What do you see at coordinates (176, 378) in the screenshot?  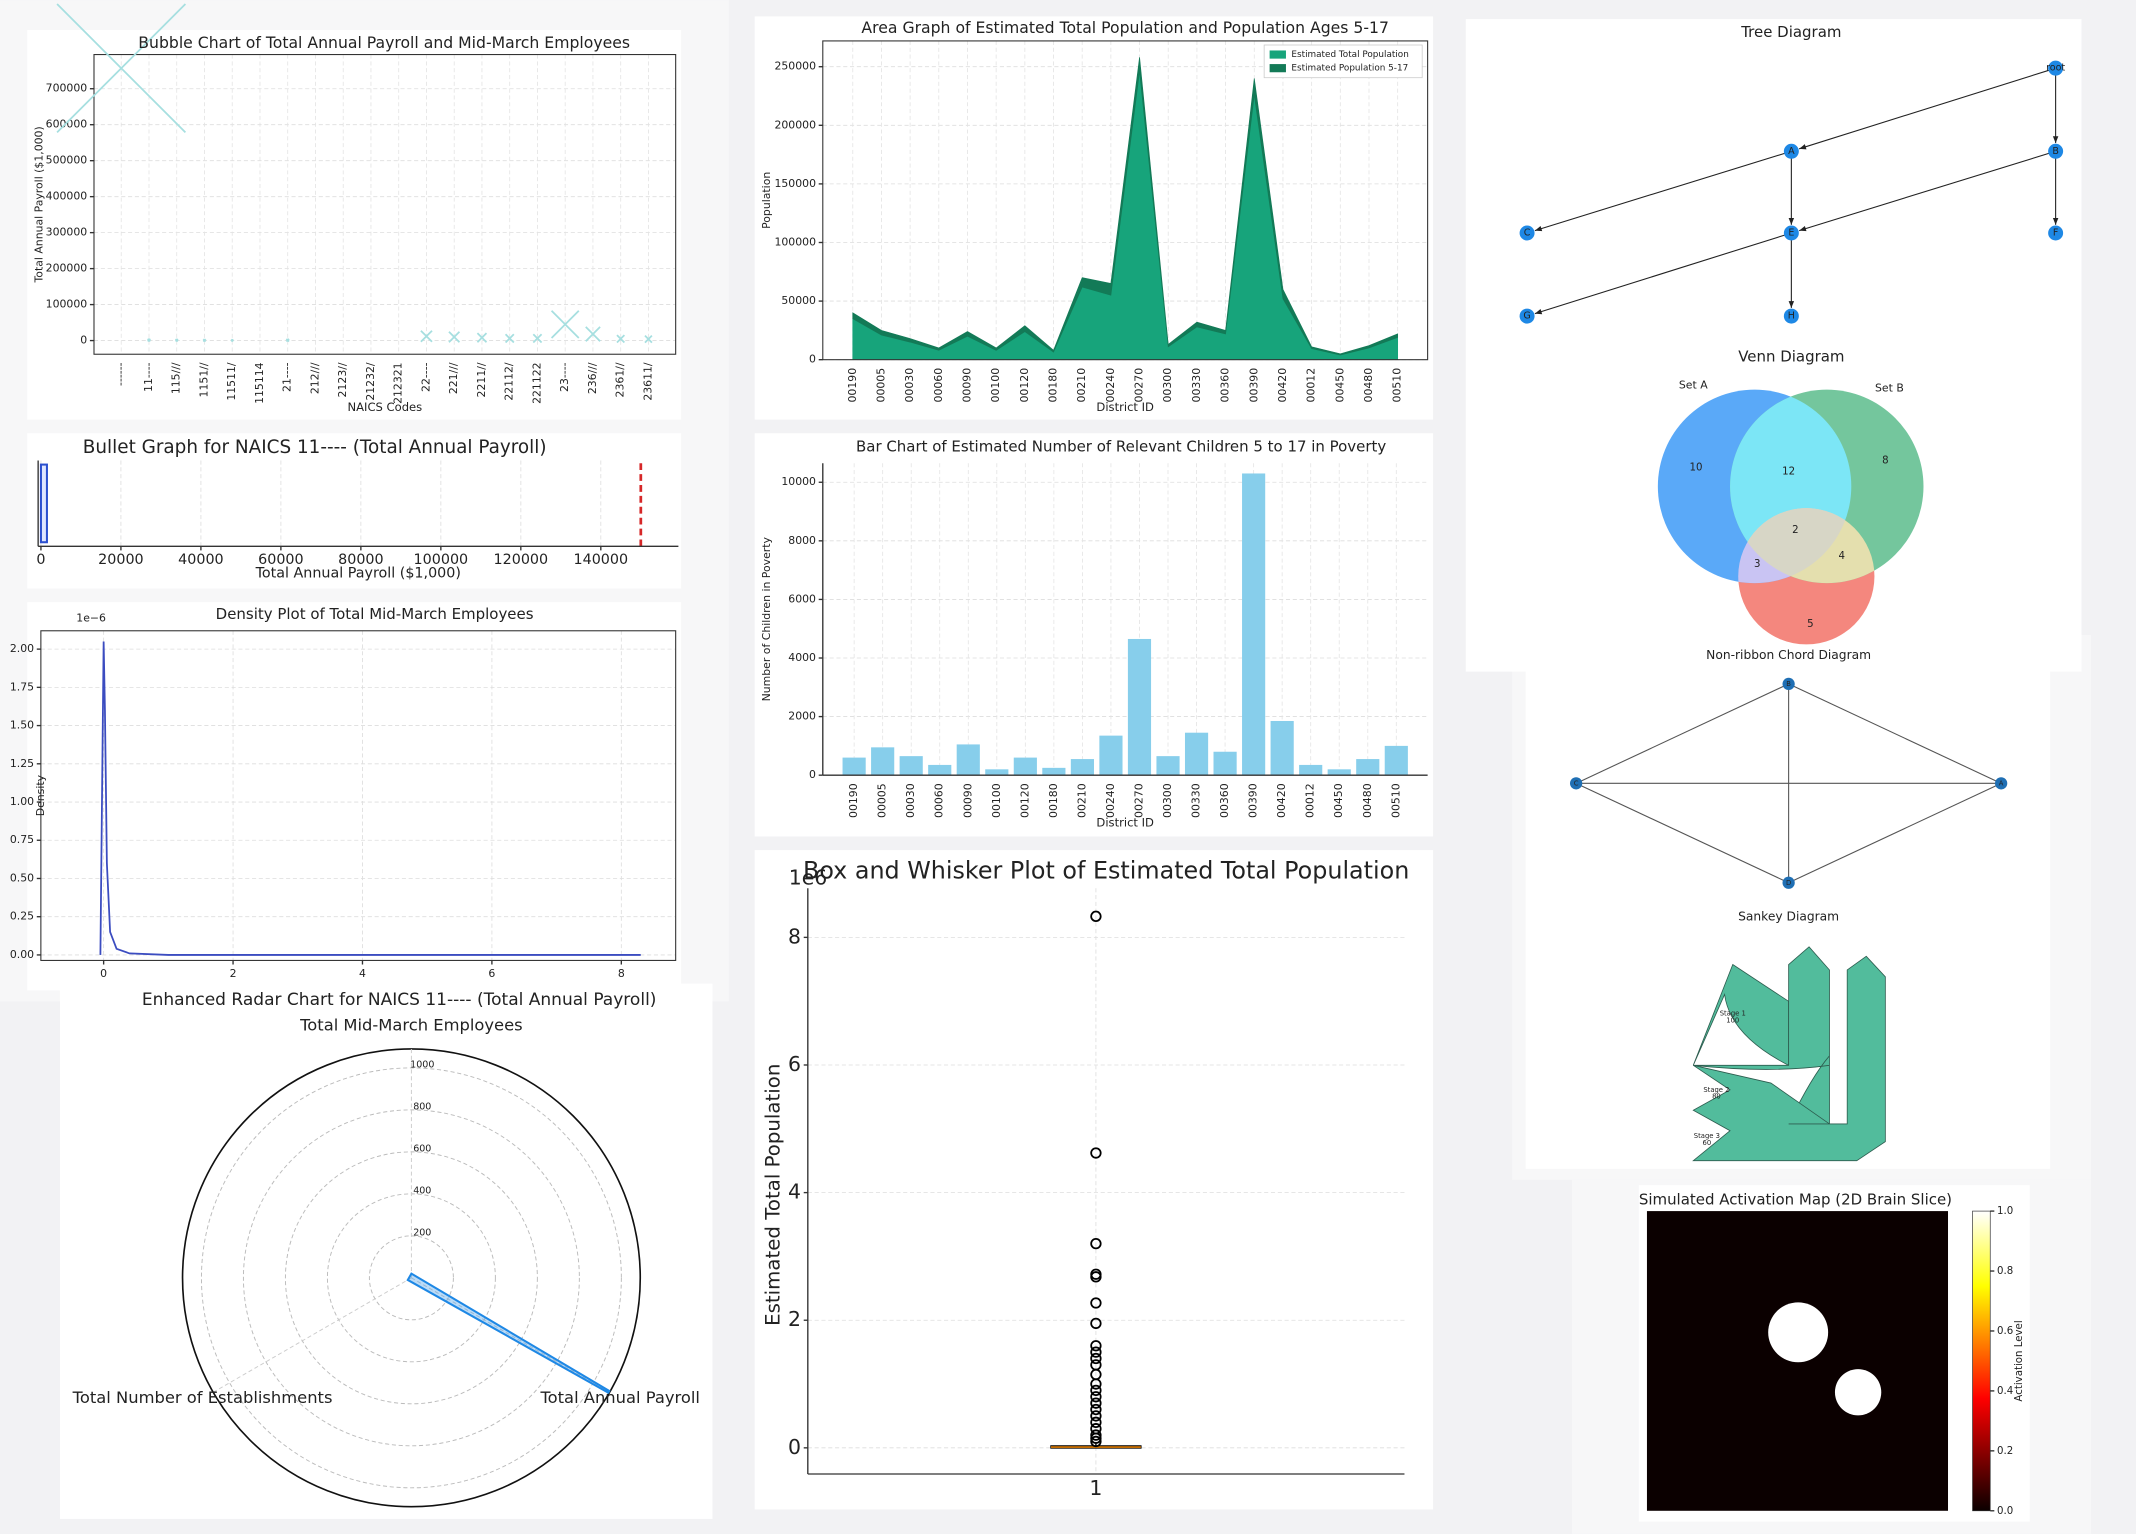 I see `x-tick-label: 115///` at bounding box center [176, 378].